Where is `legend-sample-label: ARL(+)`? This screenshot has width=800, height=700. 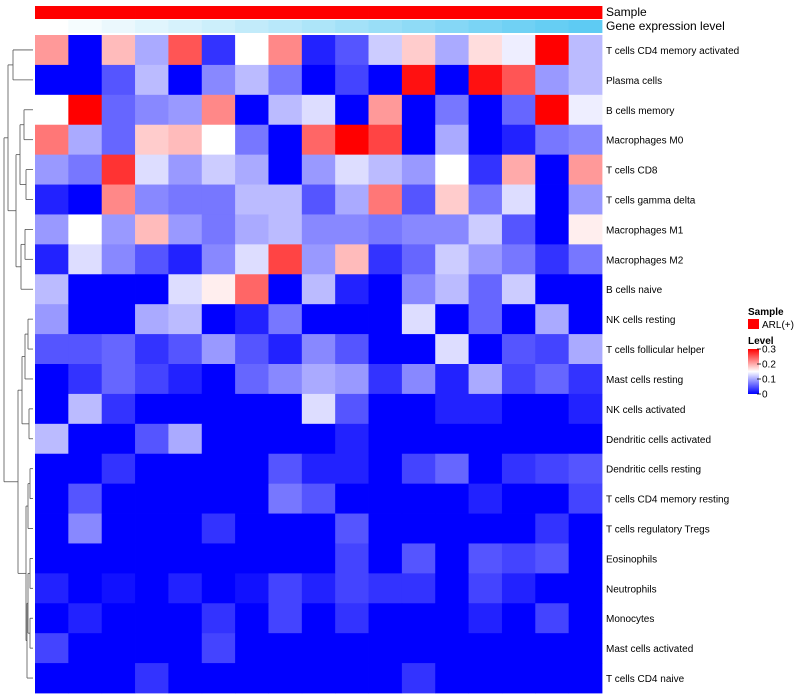 legend-sample-label: ARL(+) is located at coordinates (778, 325).